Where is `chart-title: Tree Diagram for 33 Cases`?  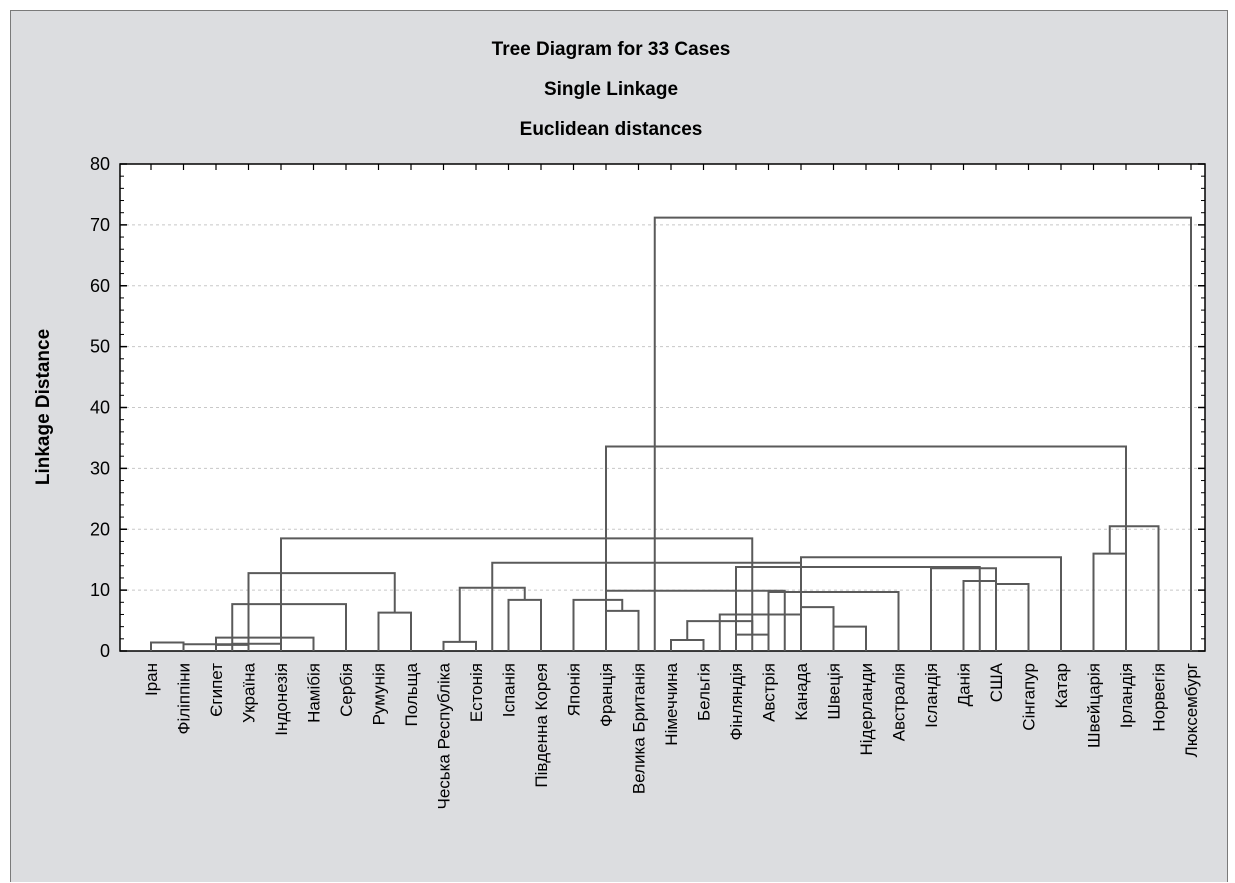
chart-title: Tree Diagram for 33 Cases is located at coordinates (611, 49).